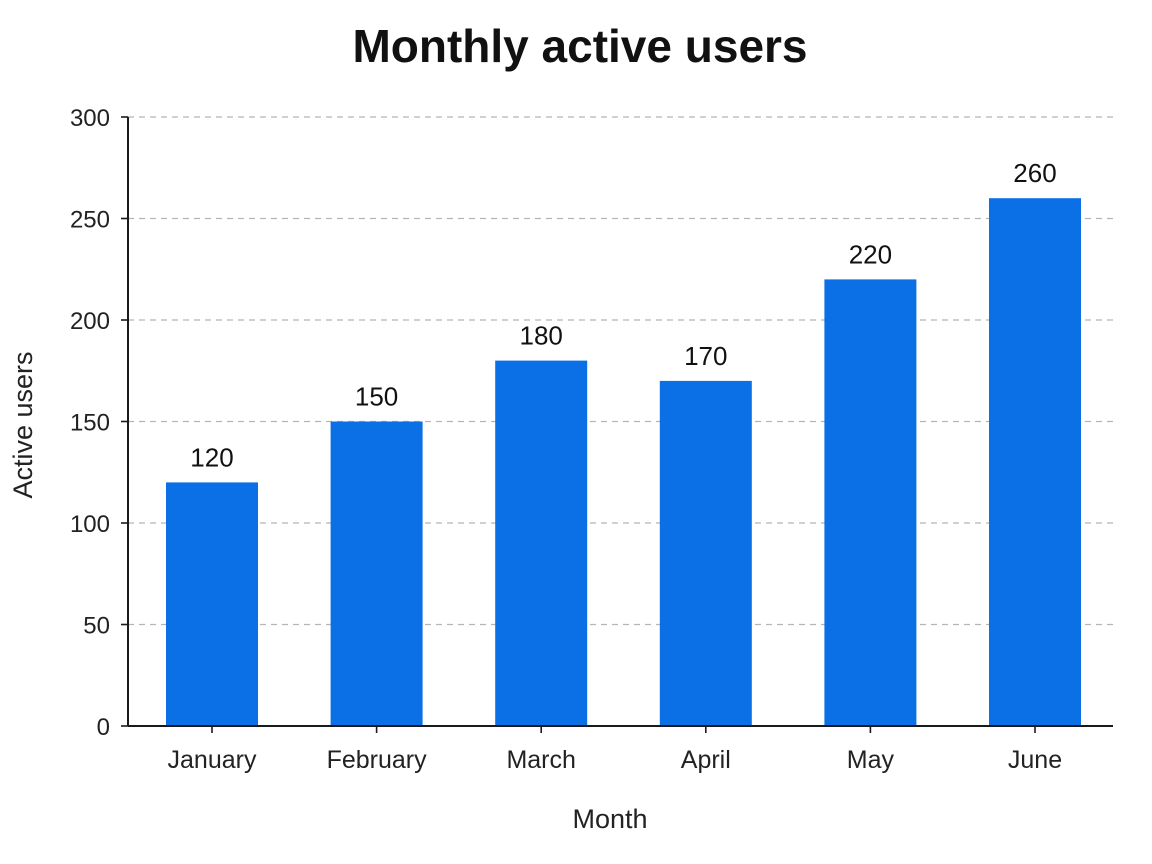 The width and height of the screenshot is (1152, 864). I want to click on y-tick-label: 250, so click(90, 220).